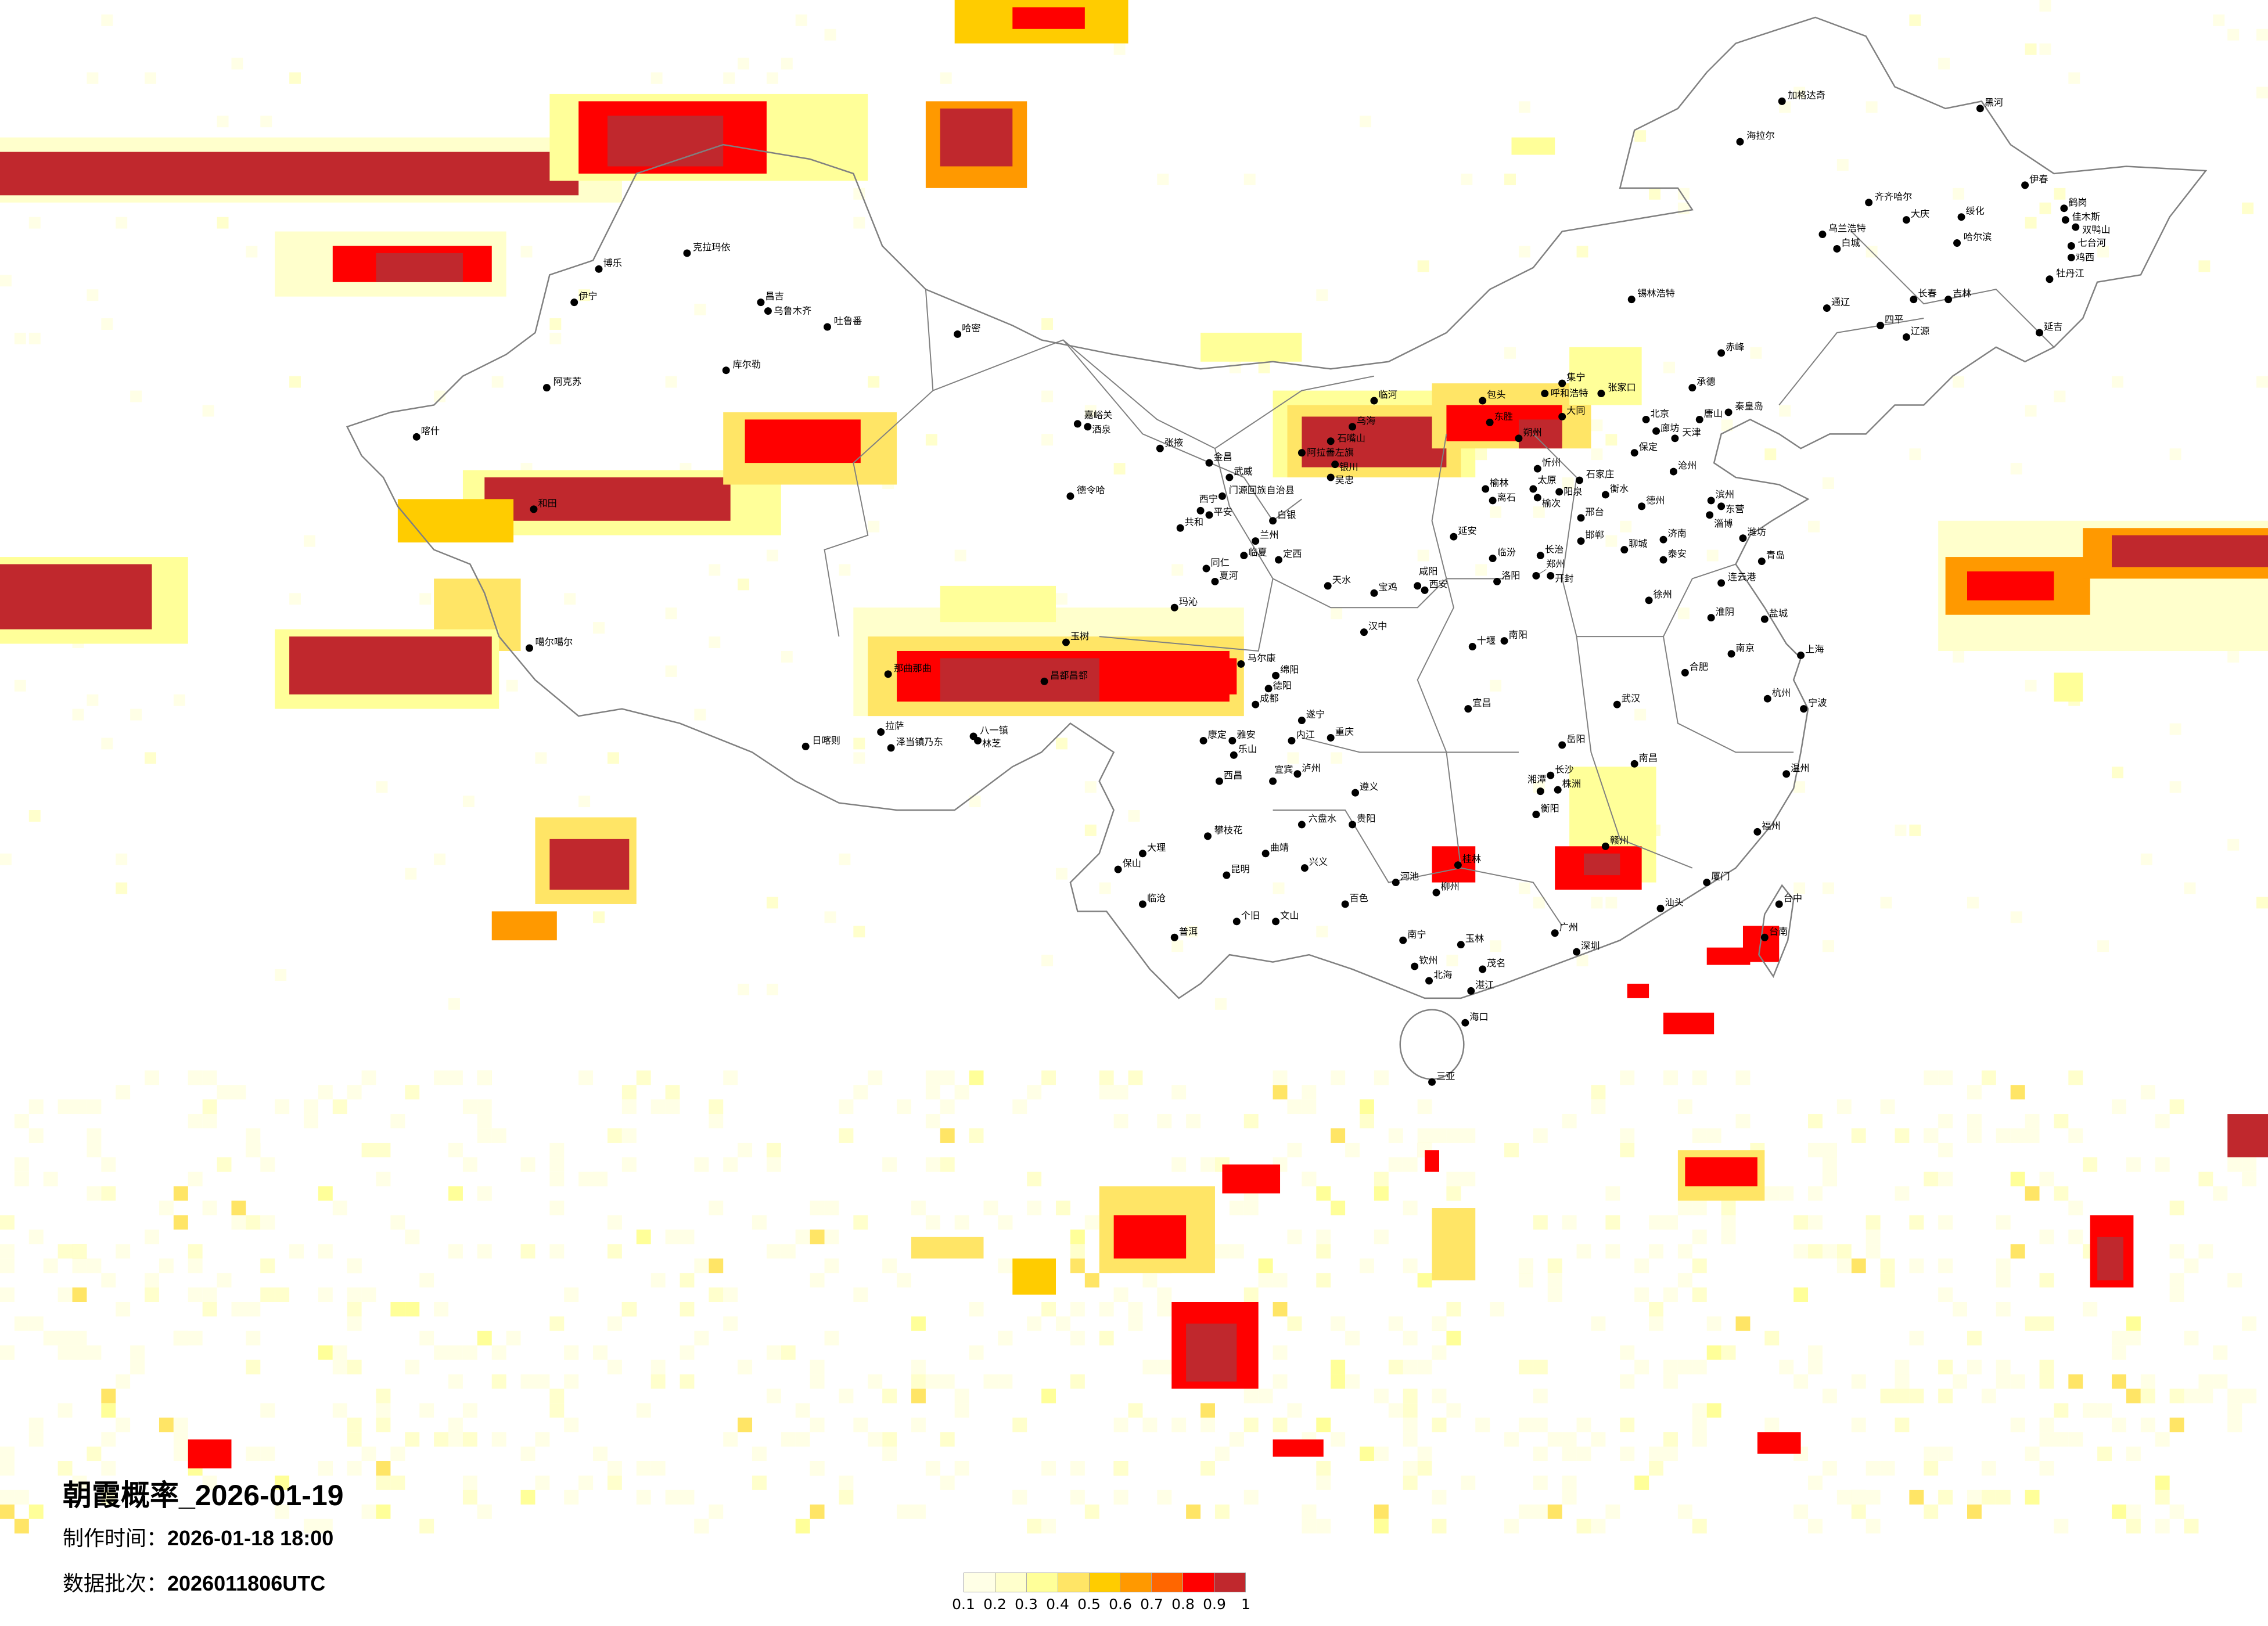 The image size is (2268, 1626). I want to click on city-label: 临夏, so click(1257, 552).